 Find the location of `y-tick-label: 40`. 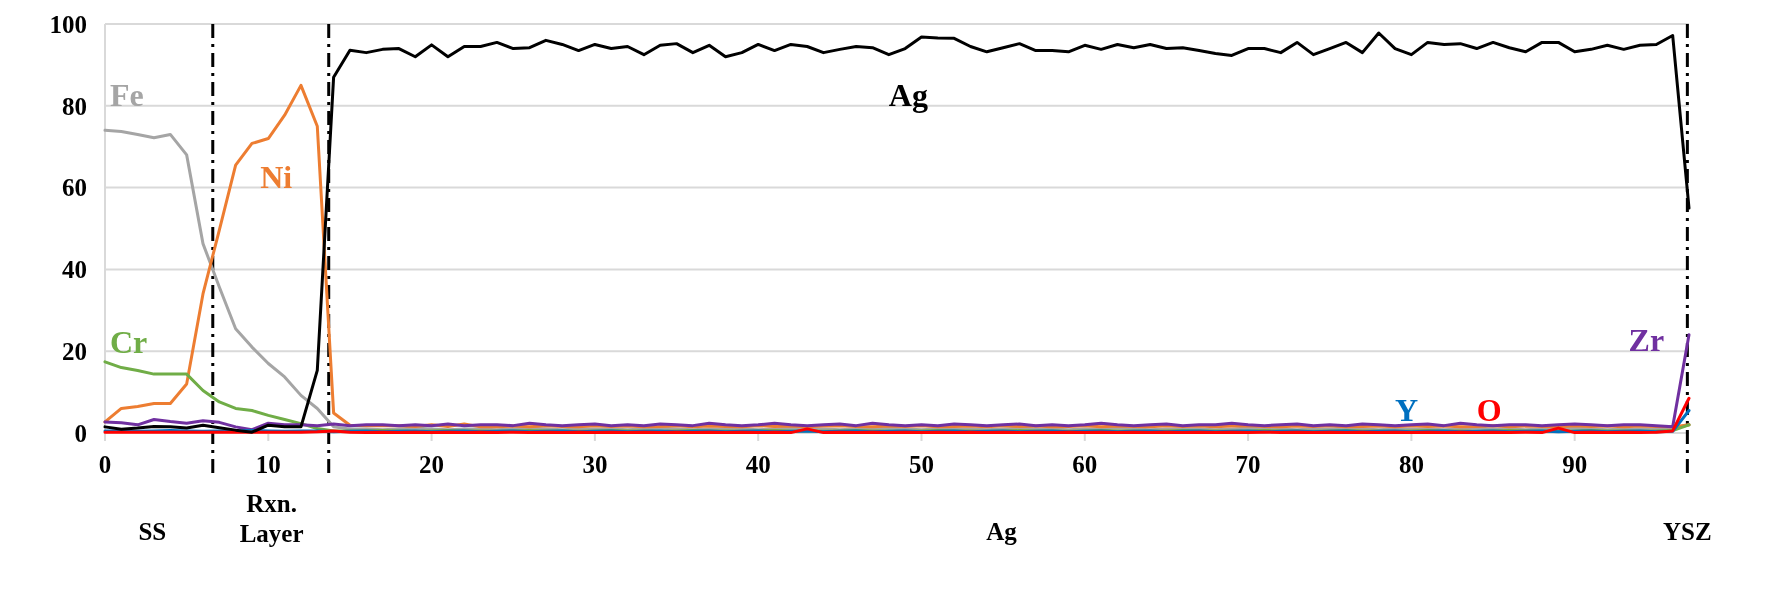

y-tick-label: 40 is located at coordinates (74, 270).